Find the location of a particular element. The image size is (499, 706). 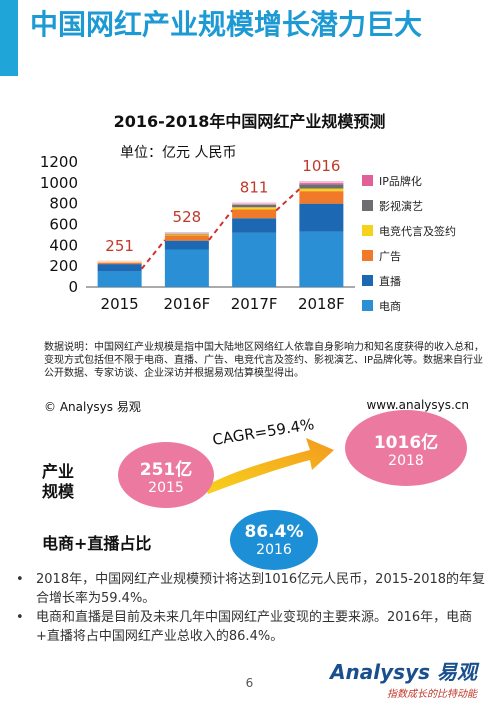

x-tick-label: 2015 is located at coordinates (120, 304).